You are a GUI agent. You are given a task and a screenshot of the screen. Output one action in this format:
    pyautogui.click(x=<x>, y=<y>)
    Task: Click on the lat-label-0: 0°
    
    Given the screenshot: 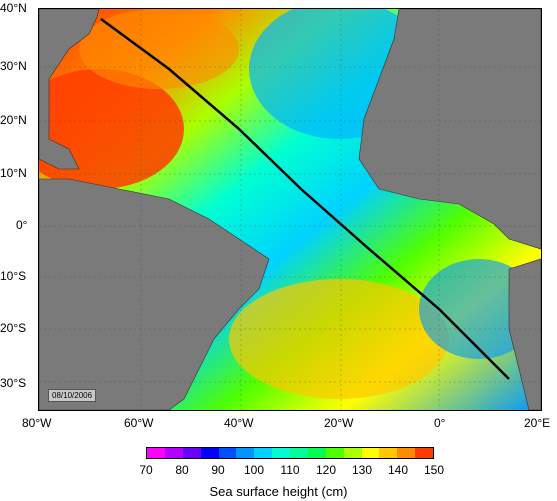 What is the action you would take?
    pyautogui.click(x=22, y=225)
    